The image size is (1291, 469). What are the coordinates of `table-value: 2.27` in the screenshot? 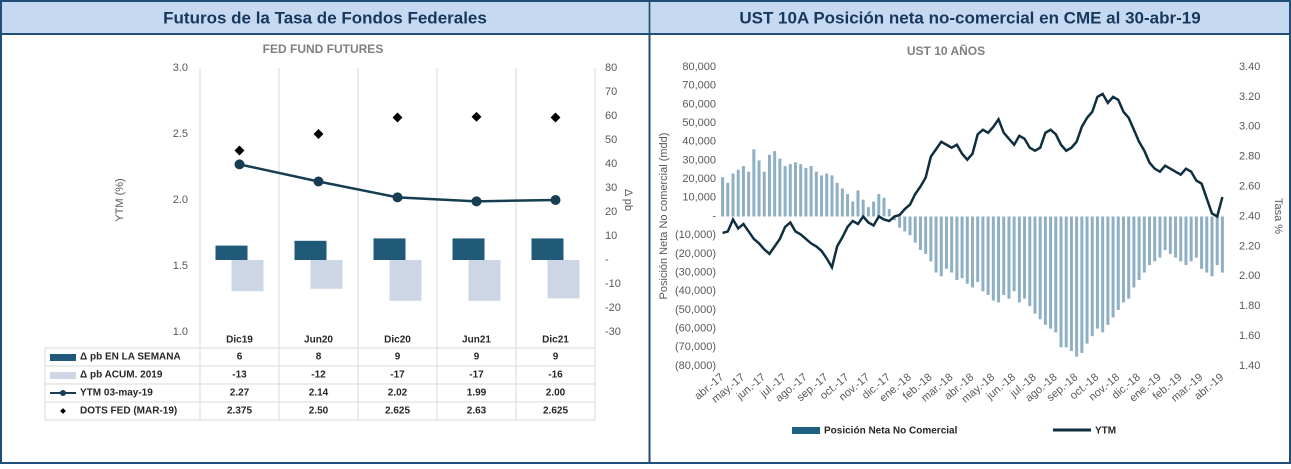 It's located at (240, 393).